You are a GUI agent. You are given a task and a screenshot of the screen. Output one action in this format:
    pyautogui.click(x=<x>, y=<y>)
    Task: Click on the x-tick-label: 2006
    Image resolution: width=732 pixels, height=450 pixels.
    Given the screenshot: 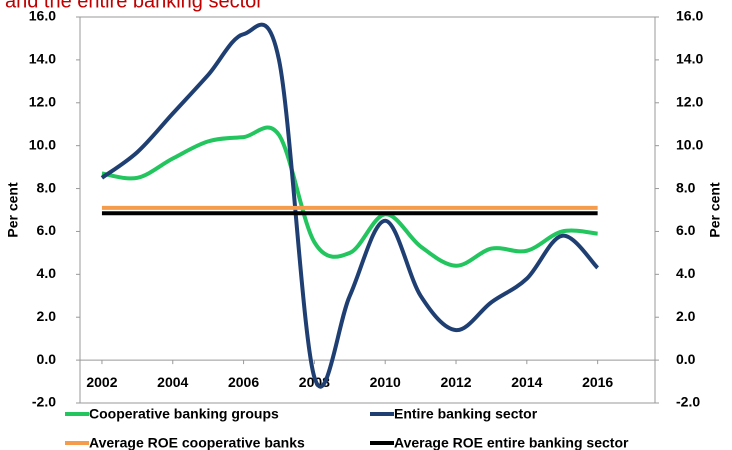 What is the action you would take?
    pyautogui.click(x=243, y=382)
    